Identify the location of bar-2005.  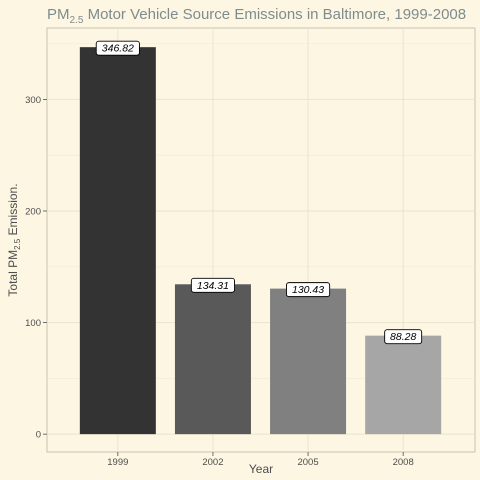
(308, 361).